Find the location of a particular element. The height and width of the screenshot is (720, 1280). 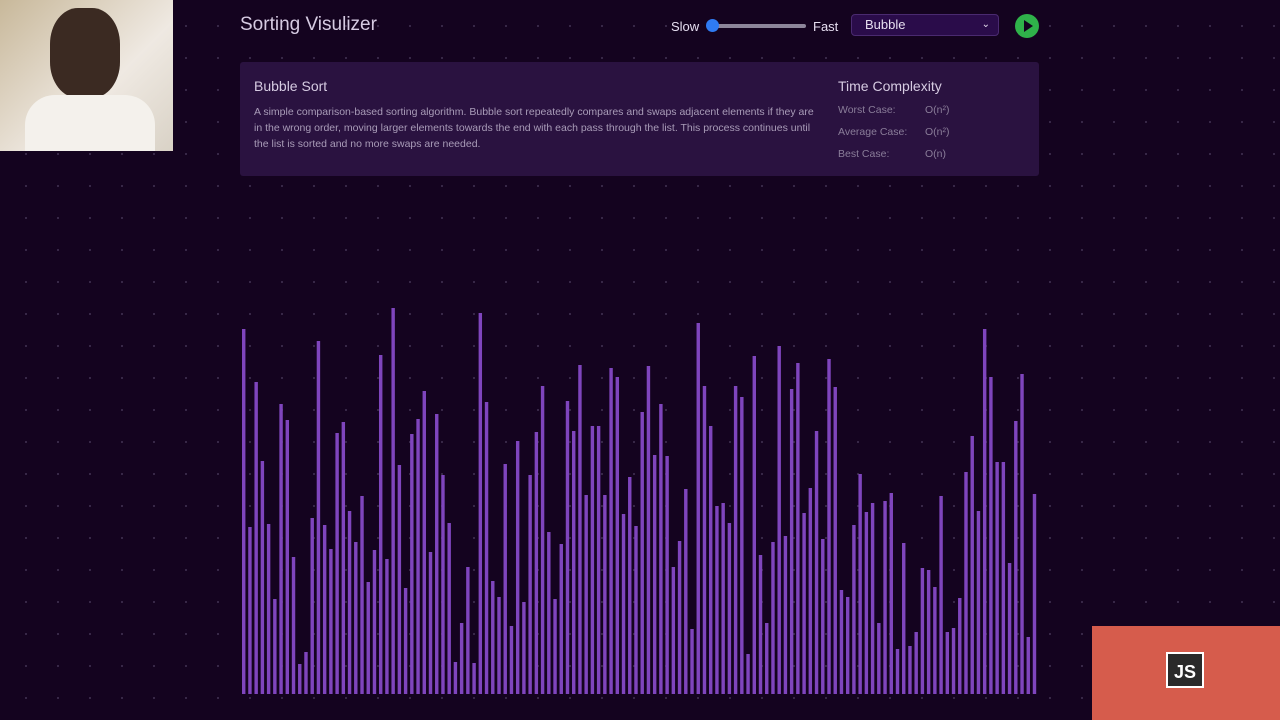

logo-text: JS is located at coordinates (1185, 670).